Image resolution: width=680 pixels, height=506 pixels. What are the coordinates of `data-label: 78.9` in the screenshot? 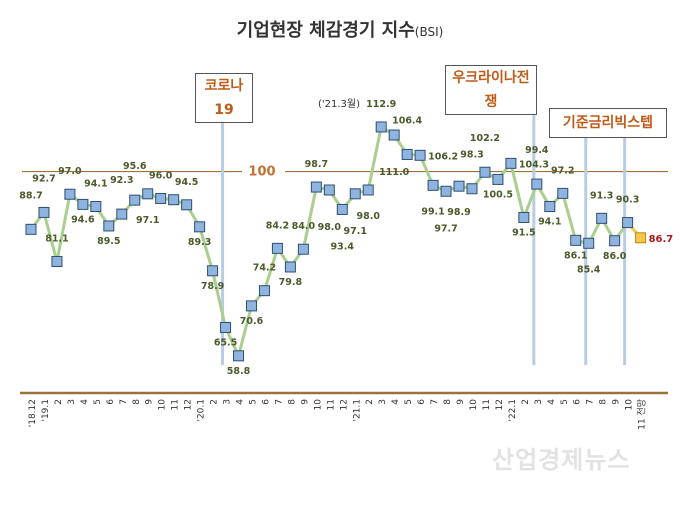 It's located at (212, 286).